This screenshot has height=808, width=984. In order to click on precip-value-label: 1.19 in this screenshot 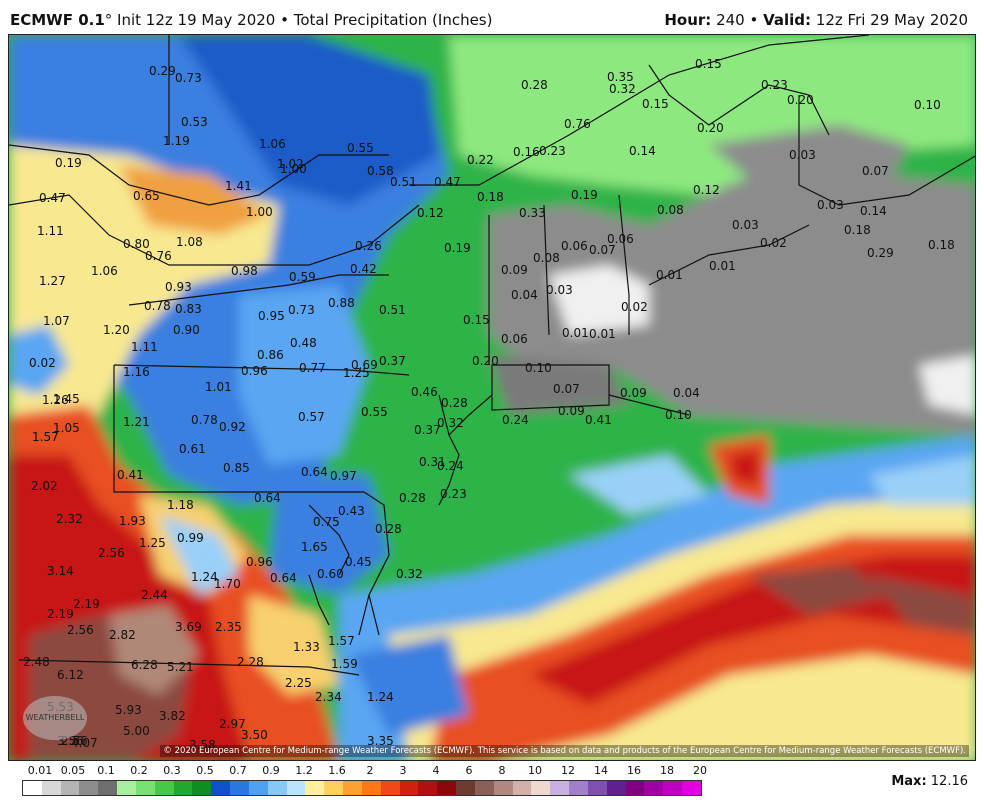, I will do `click(176, 141)`.